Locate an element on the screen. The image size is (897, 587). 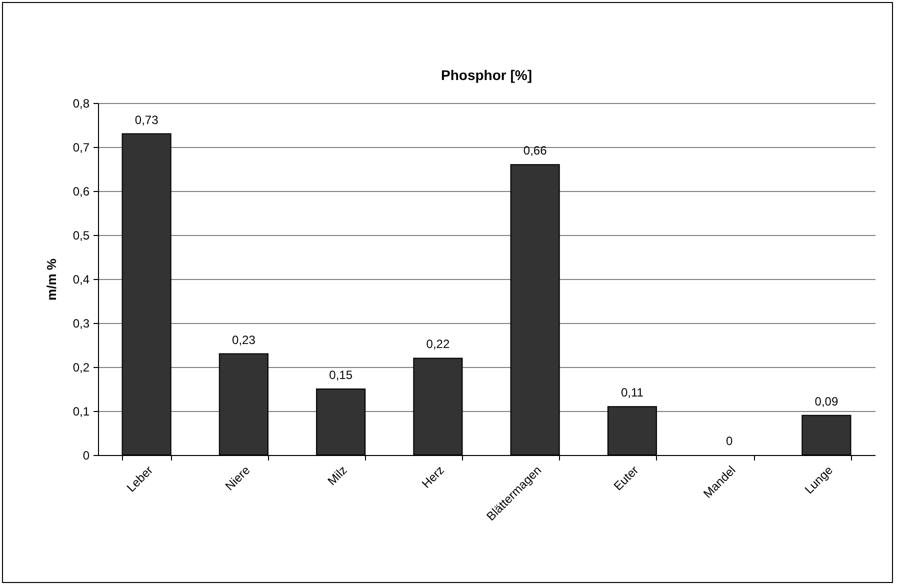
y-tick-label: 0,3 is located at coordinates (81, 323).